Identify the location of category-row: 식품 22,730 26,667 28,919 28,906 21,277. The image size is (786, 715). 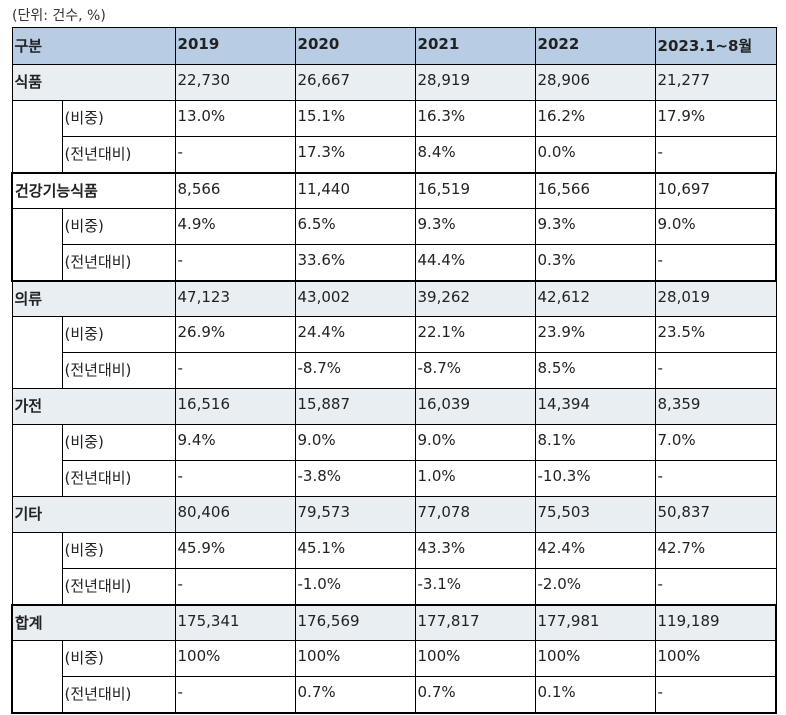
(394, 82).